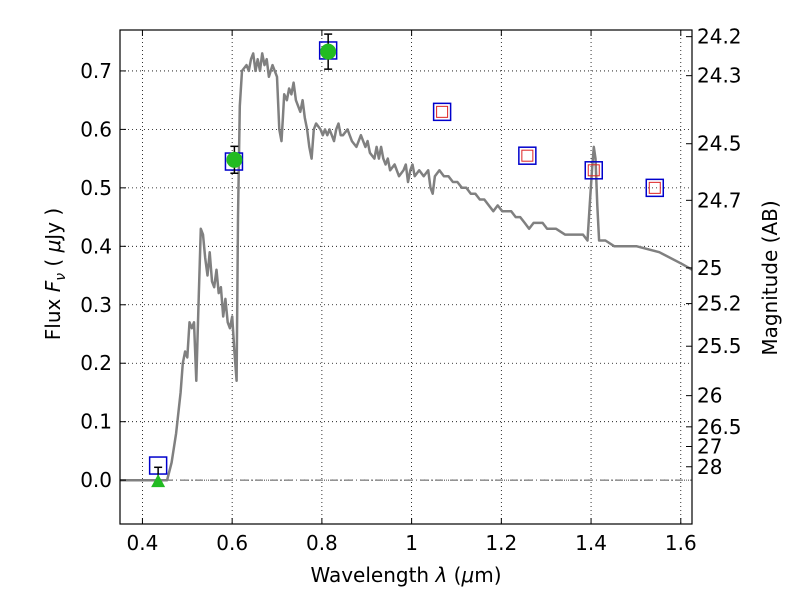 This screenshot has width=800, height=604. What do you see at coordinates (158, 481) in the screenshot?
I see `nondetection-triangle` at bounding box center [158, 481].